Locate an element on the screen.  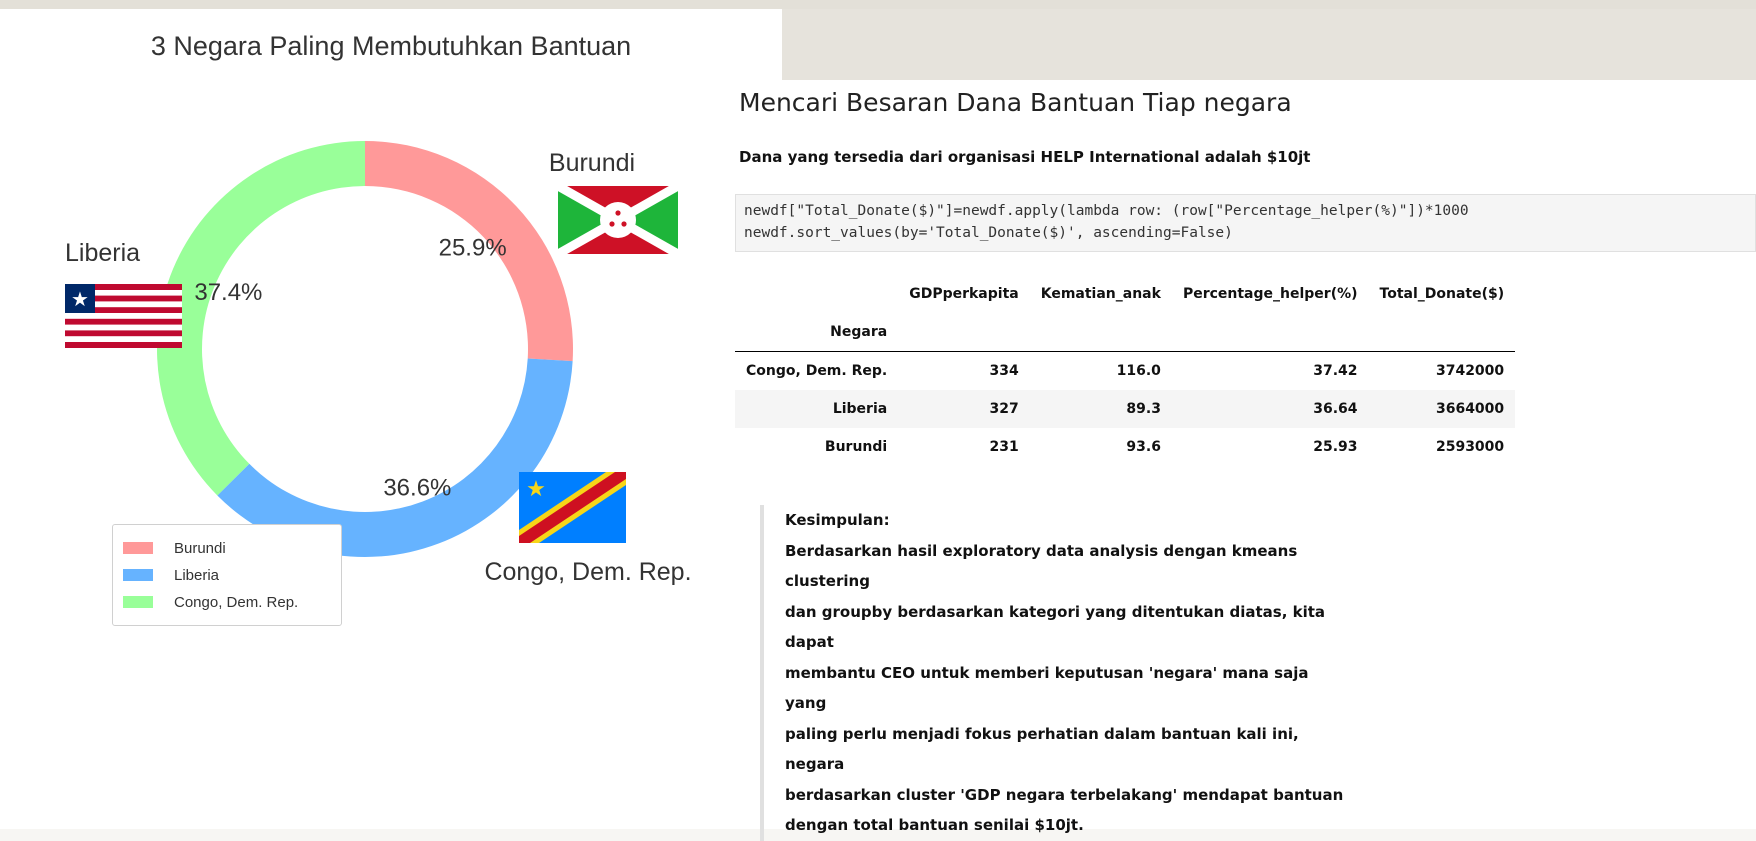
legend-label-congo: Congo, Dem. Rep. is located at coordinates (236, 602).